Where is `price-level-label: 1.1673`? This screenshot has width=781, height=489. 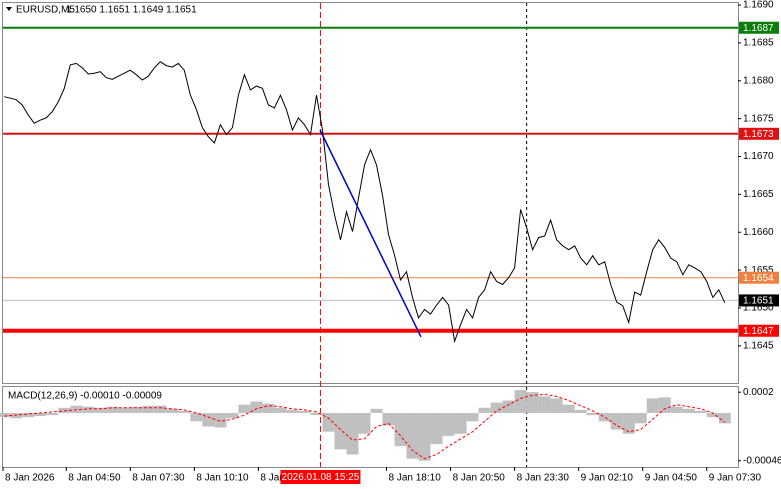 price-level-label: 1.1673 is located at coordinates (758, 134).